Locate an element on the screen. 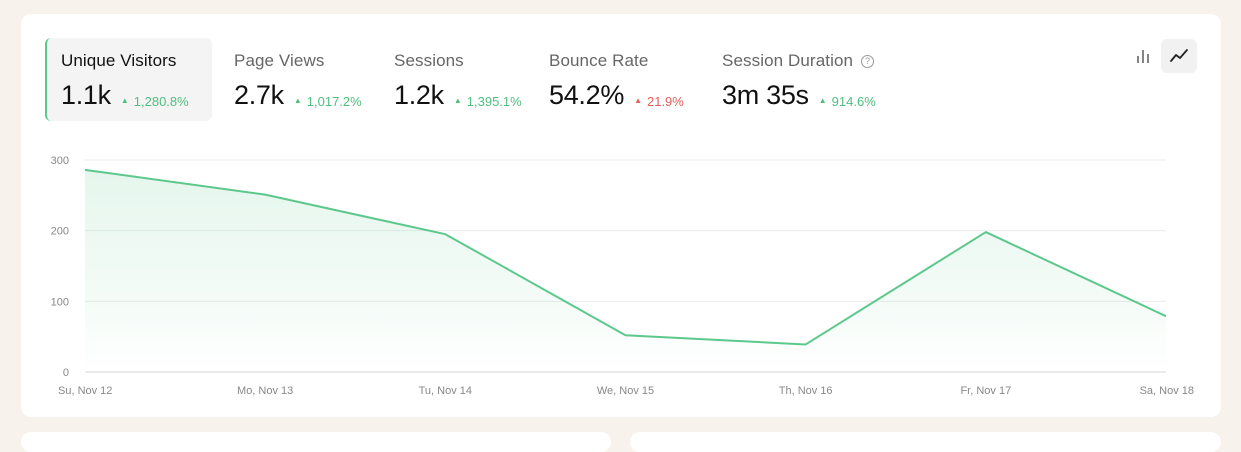  y-tick-label: 300 is located at coordinates (60, 161).